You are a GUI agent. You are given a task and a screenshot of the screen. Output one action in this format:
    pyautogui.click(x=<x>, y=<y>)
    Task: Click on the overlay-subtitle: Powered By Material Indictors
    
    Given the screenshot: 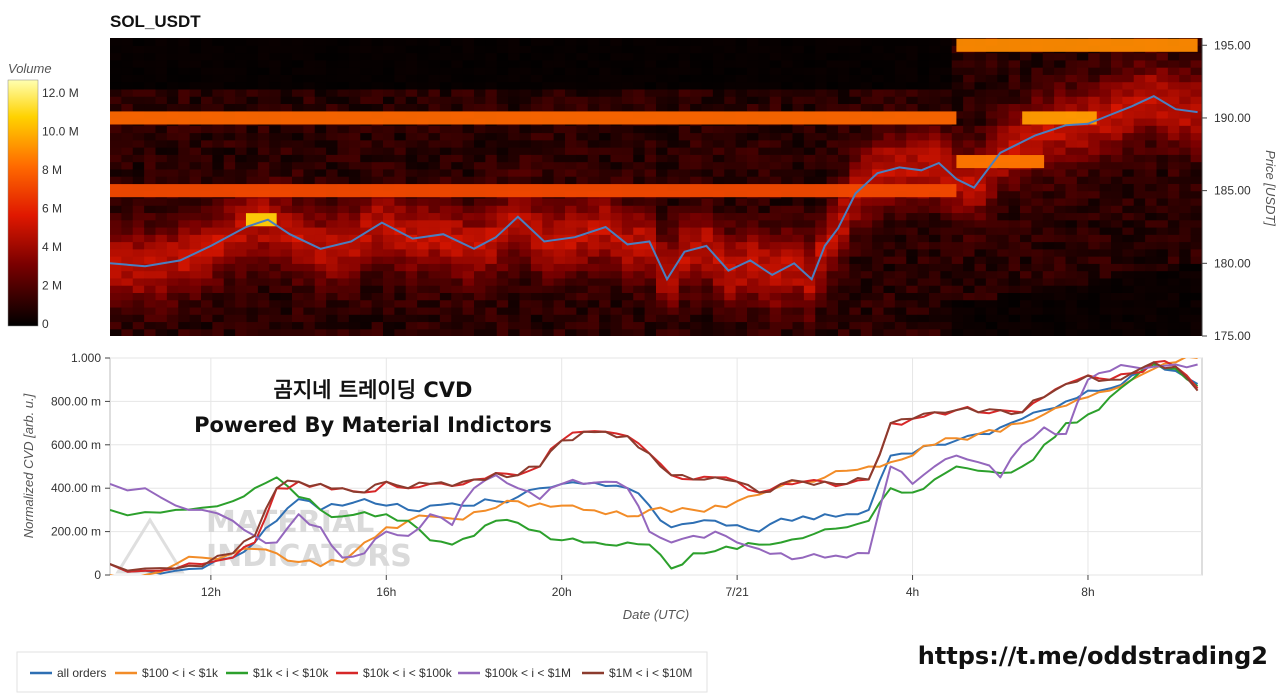 What is the action you would take?
    pyautogui.click(x=373, y=425)
    